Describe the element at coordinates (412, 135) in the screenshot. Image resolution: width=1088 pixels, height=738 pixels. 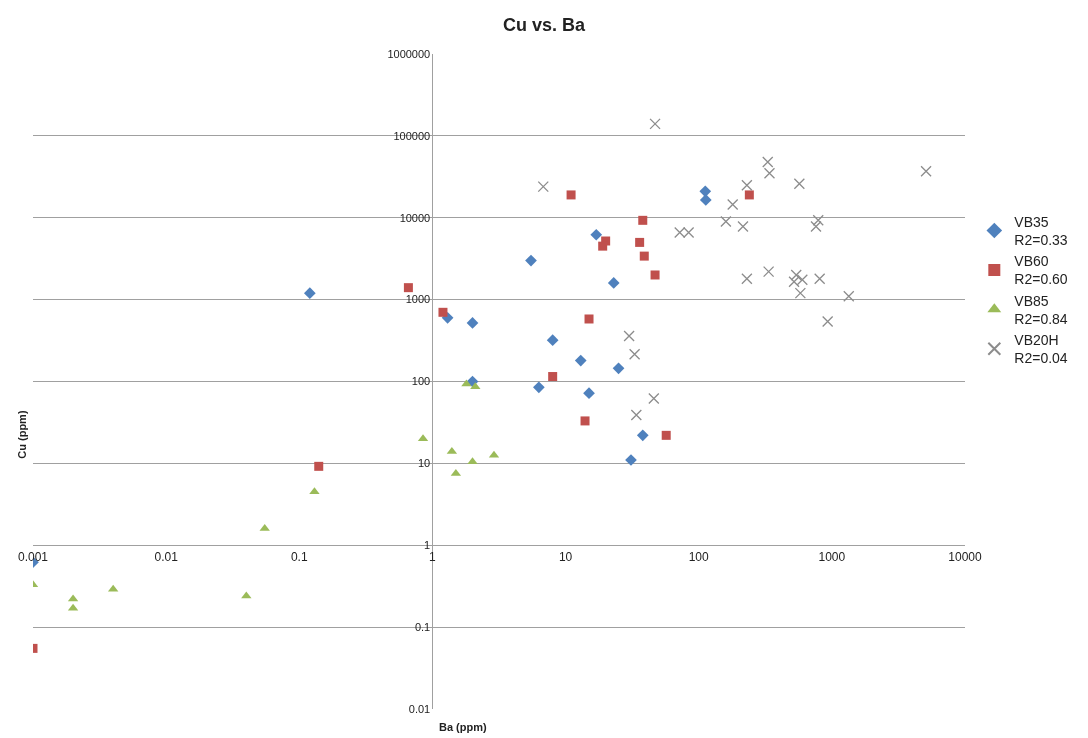
I see `y-tick-label: 100000` at that location.